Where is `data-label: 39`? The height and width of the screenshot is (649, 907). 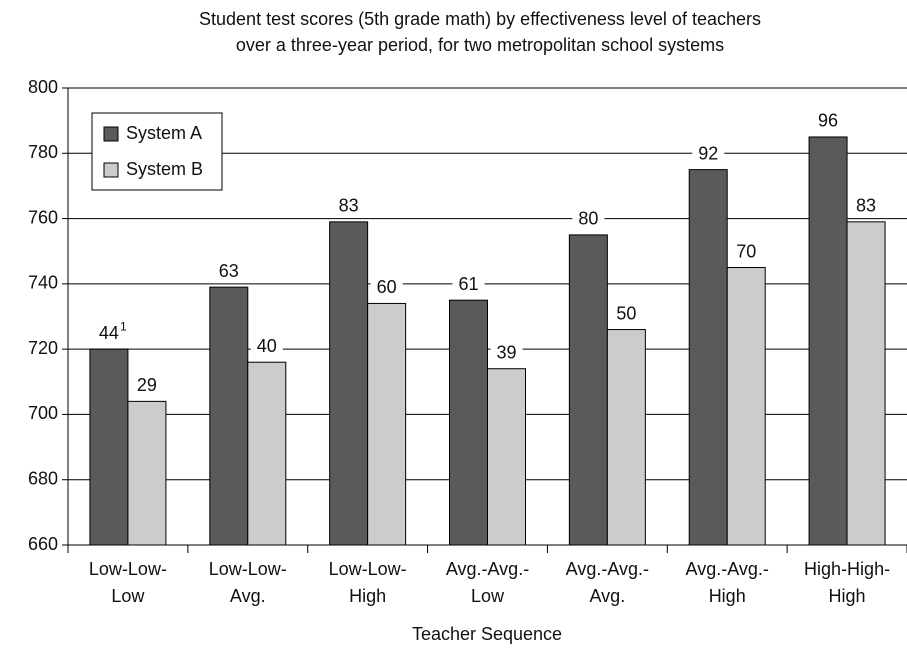
data-label: 39 is located at coordinates (506, 353).